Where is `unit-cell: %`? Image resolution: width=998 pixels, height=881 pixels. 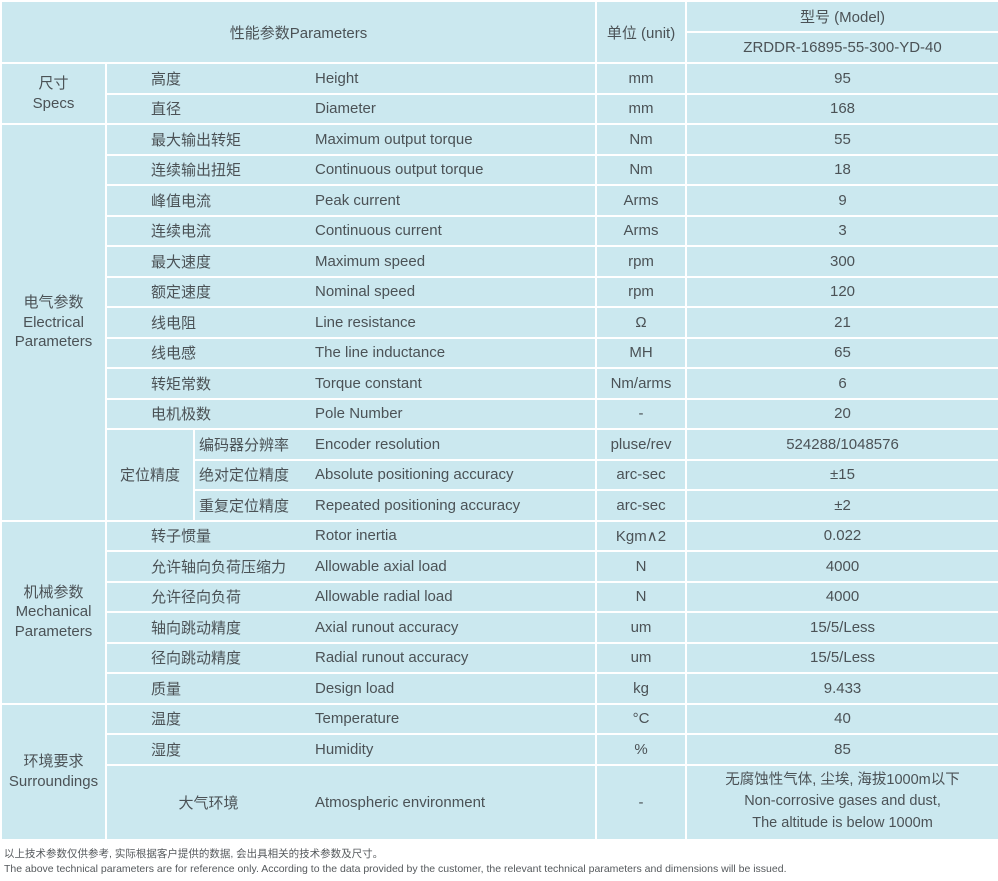
unit-cell: % is located at coordinates (641, 749).